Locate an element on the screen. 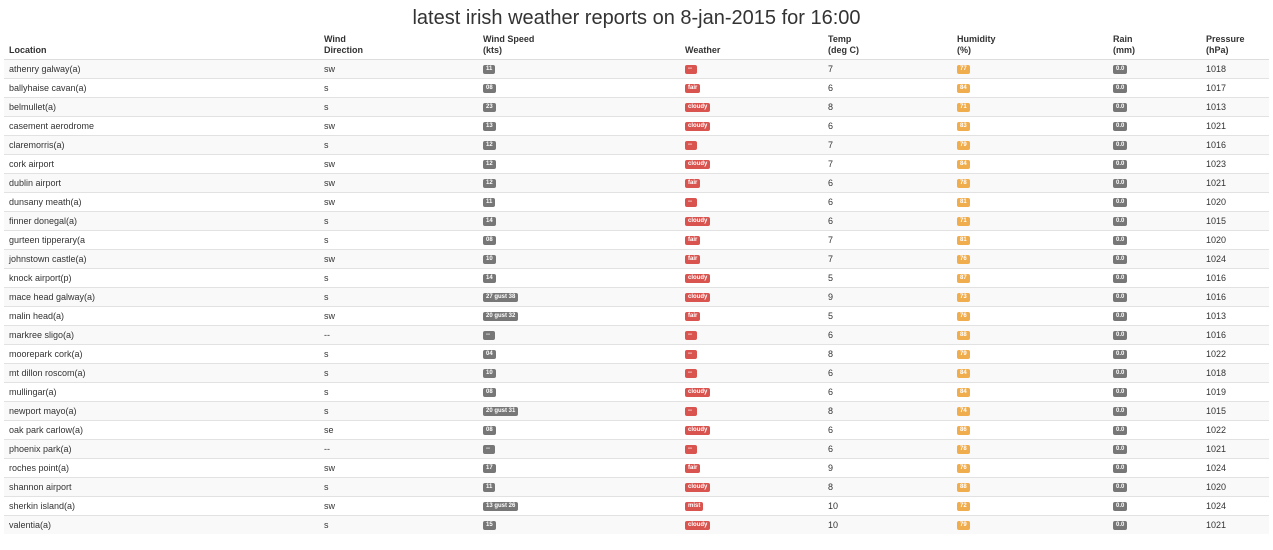 The width and height of the screenshot is (1273, 550). temp-cell: 6 is located at coordinates (887, 126).